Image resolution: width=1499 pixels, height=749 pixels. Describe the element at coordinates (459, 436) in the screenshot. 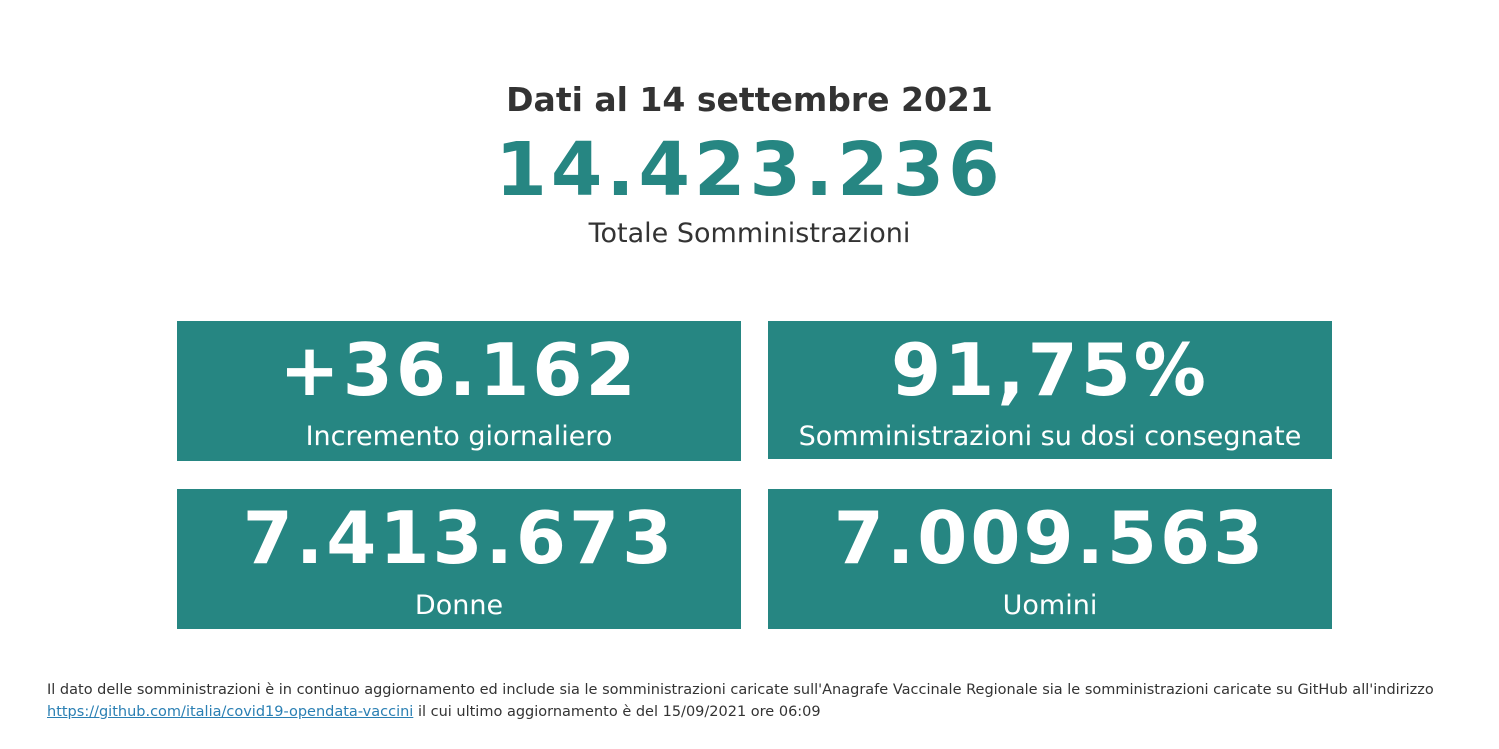

I see `daily-increase-label: Incremento giornaliero` at that location.